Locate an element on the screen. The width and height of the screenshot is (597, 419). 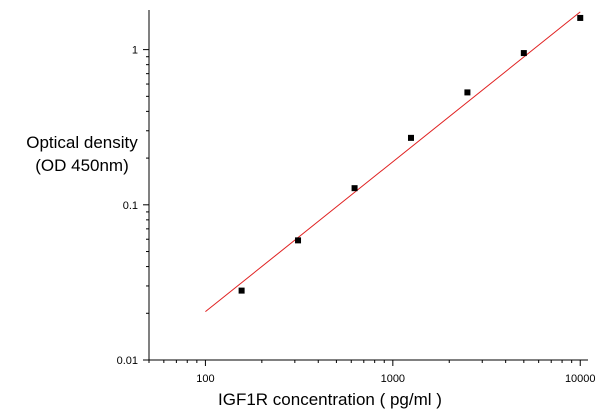
y-axis-label: Optical density (OD 450nm) is located at coordinates (82, 154).